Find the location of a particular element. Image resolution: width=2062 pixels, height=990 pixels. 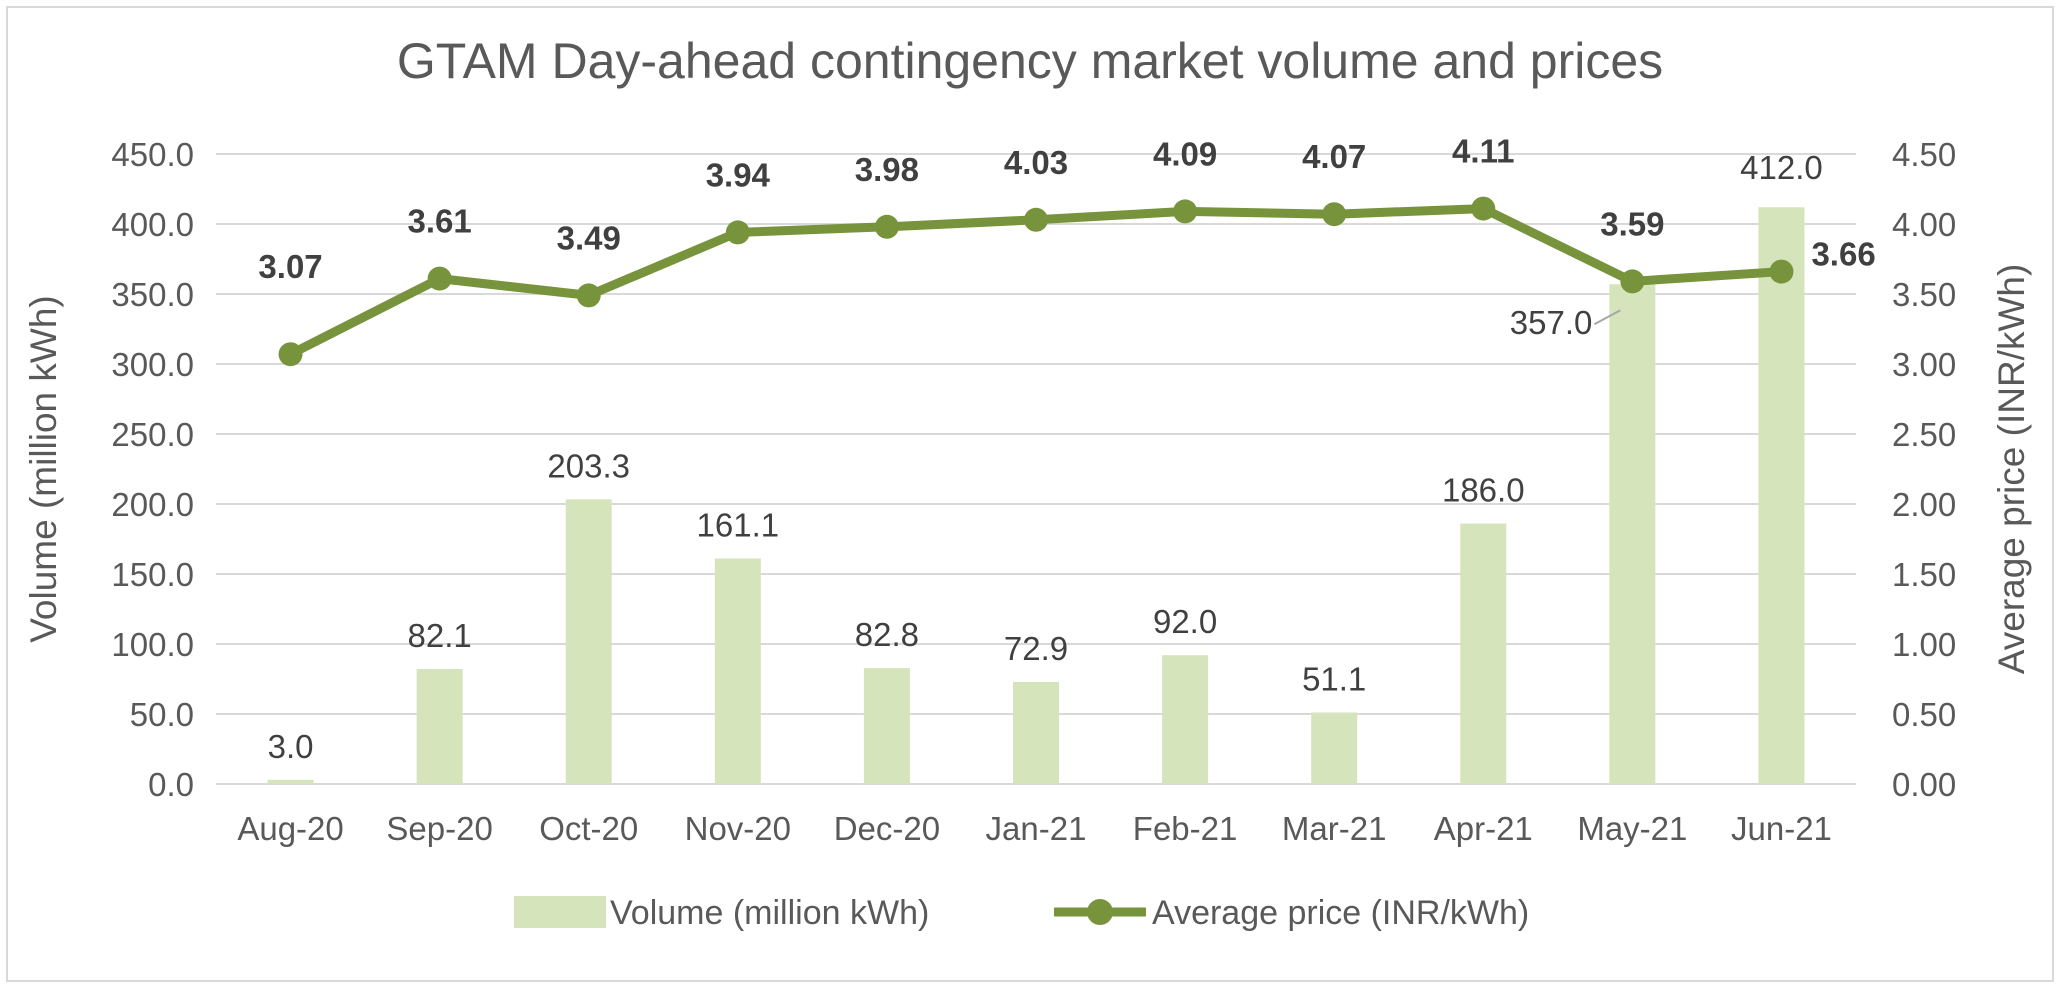

price-data-label: 3.59 is located at coordinates (1632, 223).